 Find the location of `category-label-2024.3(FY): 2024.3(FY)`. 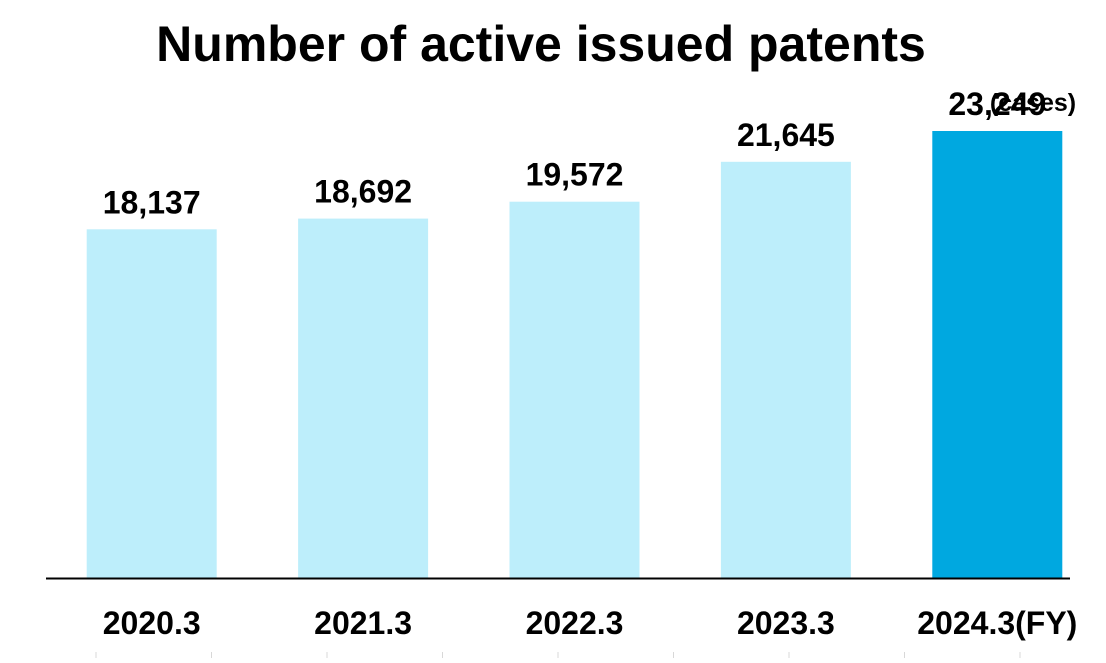

category-label-2024.3(FY): 2024.3(FY) is located at coordinates (997, 623).